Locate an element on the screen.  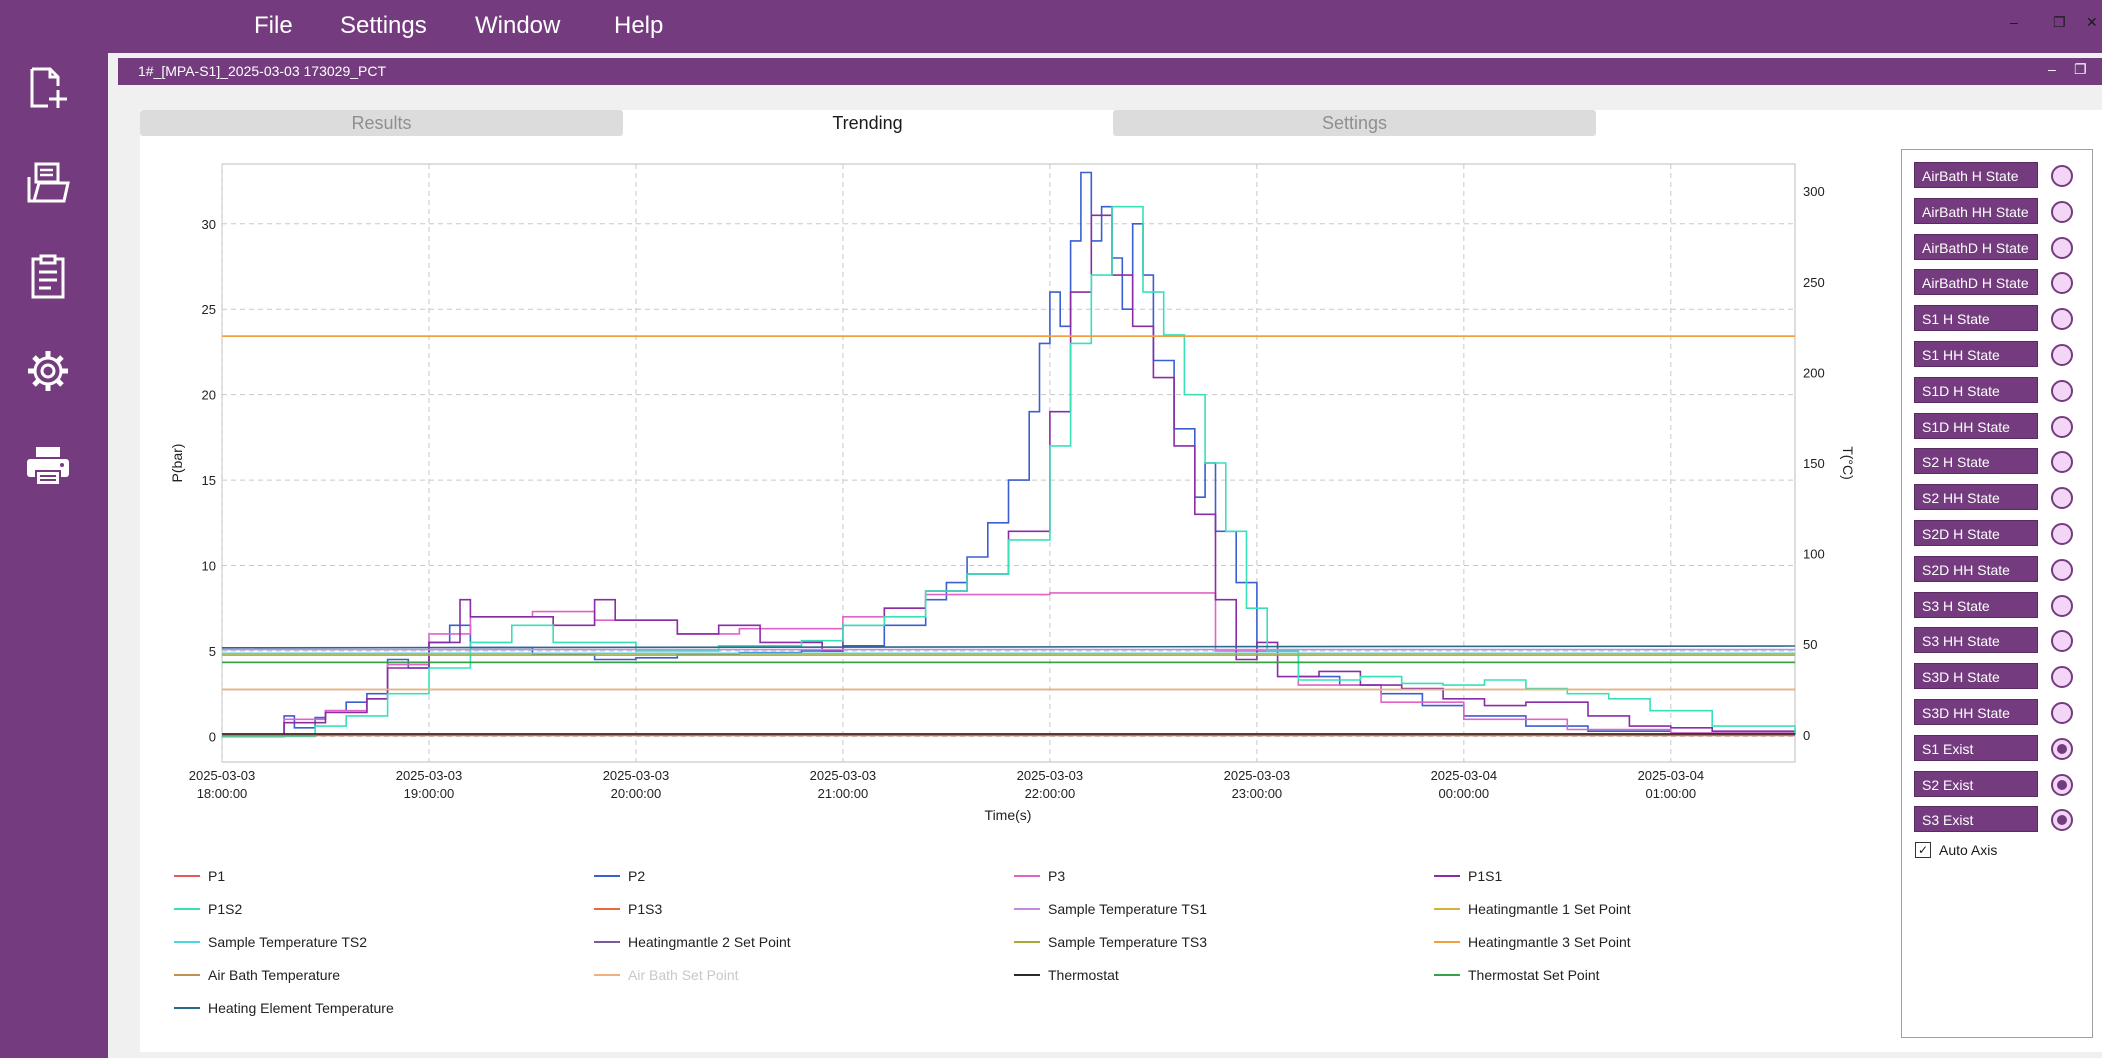
state-button: S3D H State is located at coordinates (1976, 676).